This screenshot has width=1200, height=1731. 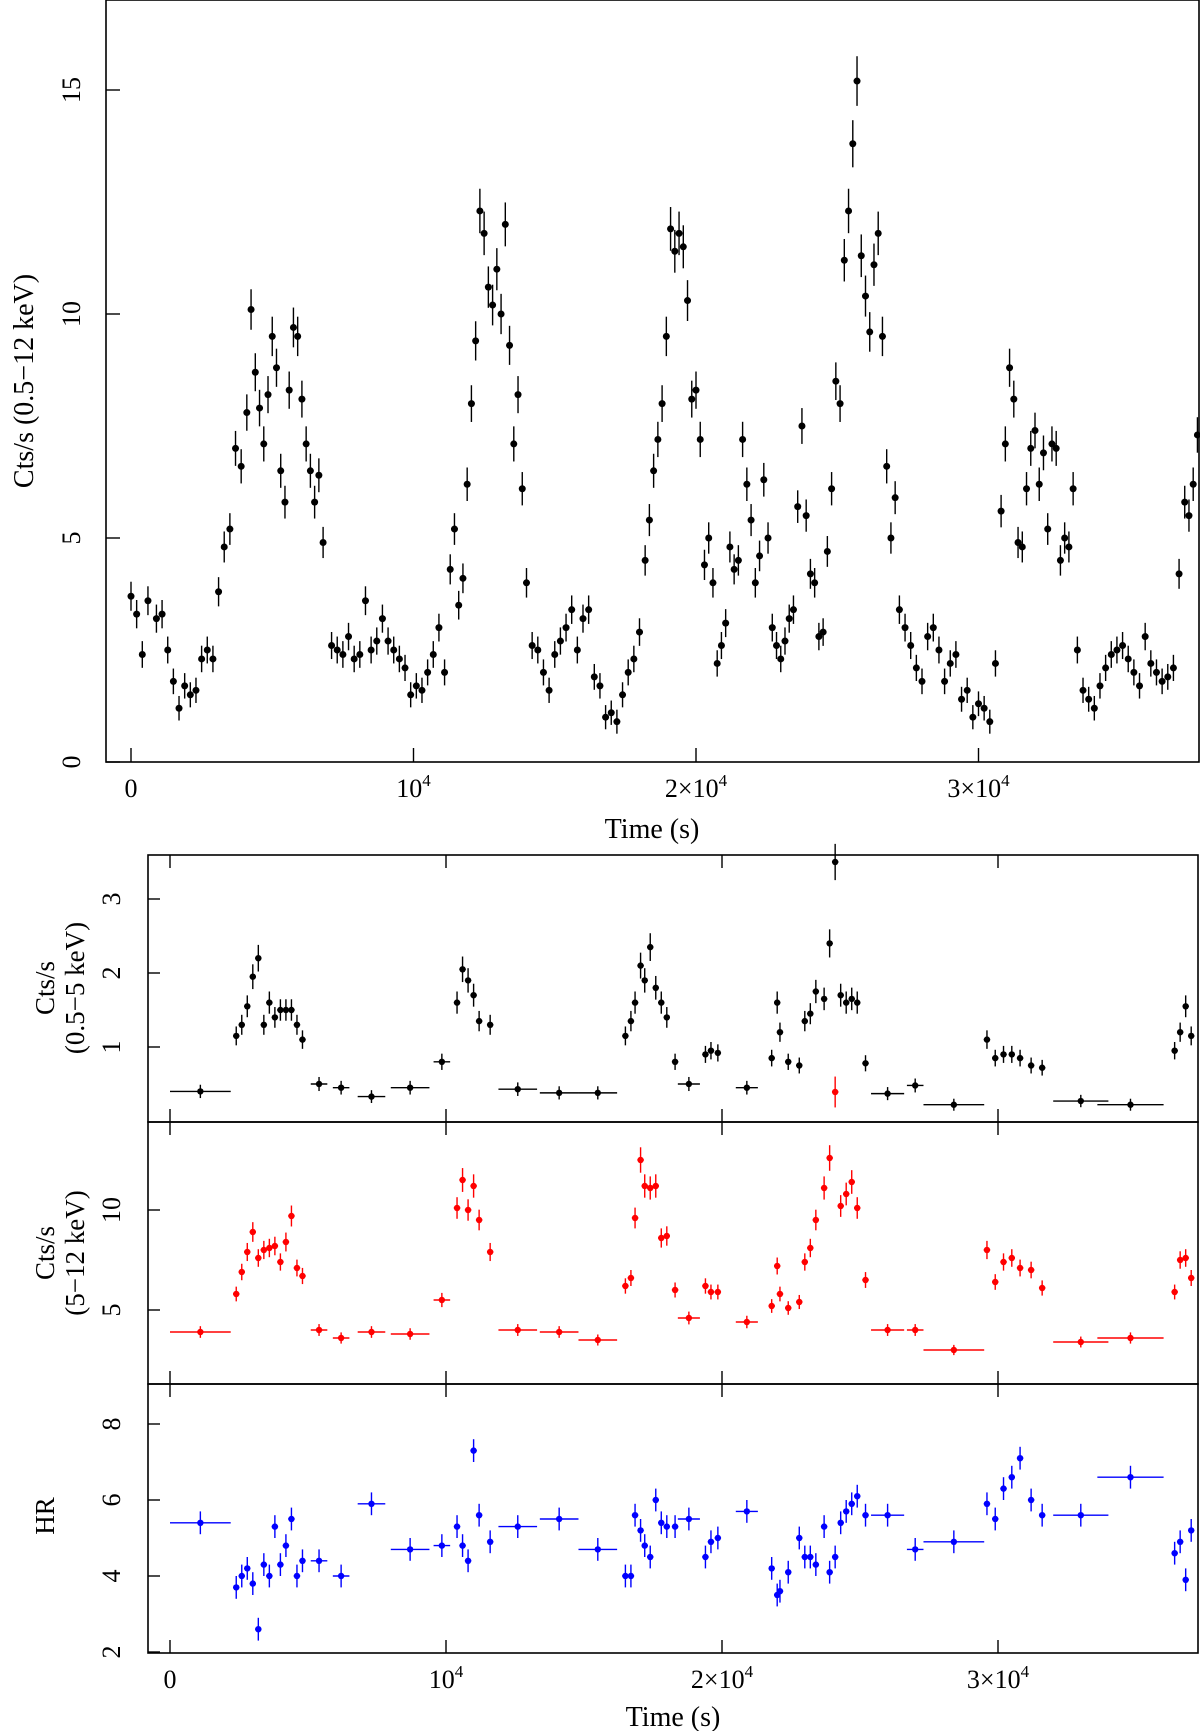 What do you see at coordinates (673, 1716) in the screenshot?
I see `hr-x-axis-label: Time (s)` at bounding box center [673, 1716].